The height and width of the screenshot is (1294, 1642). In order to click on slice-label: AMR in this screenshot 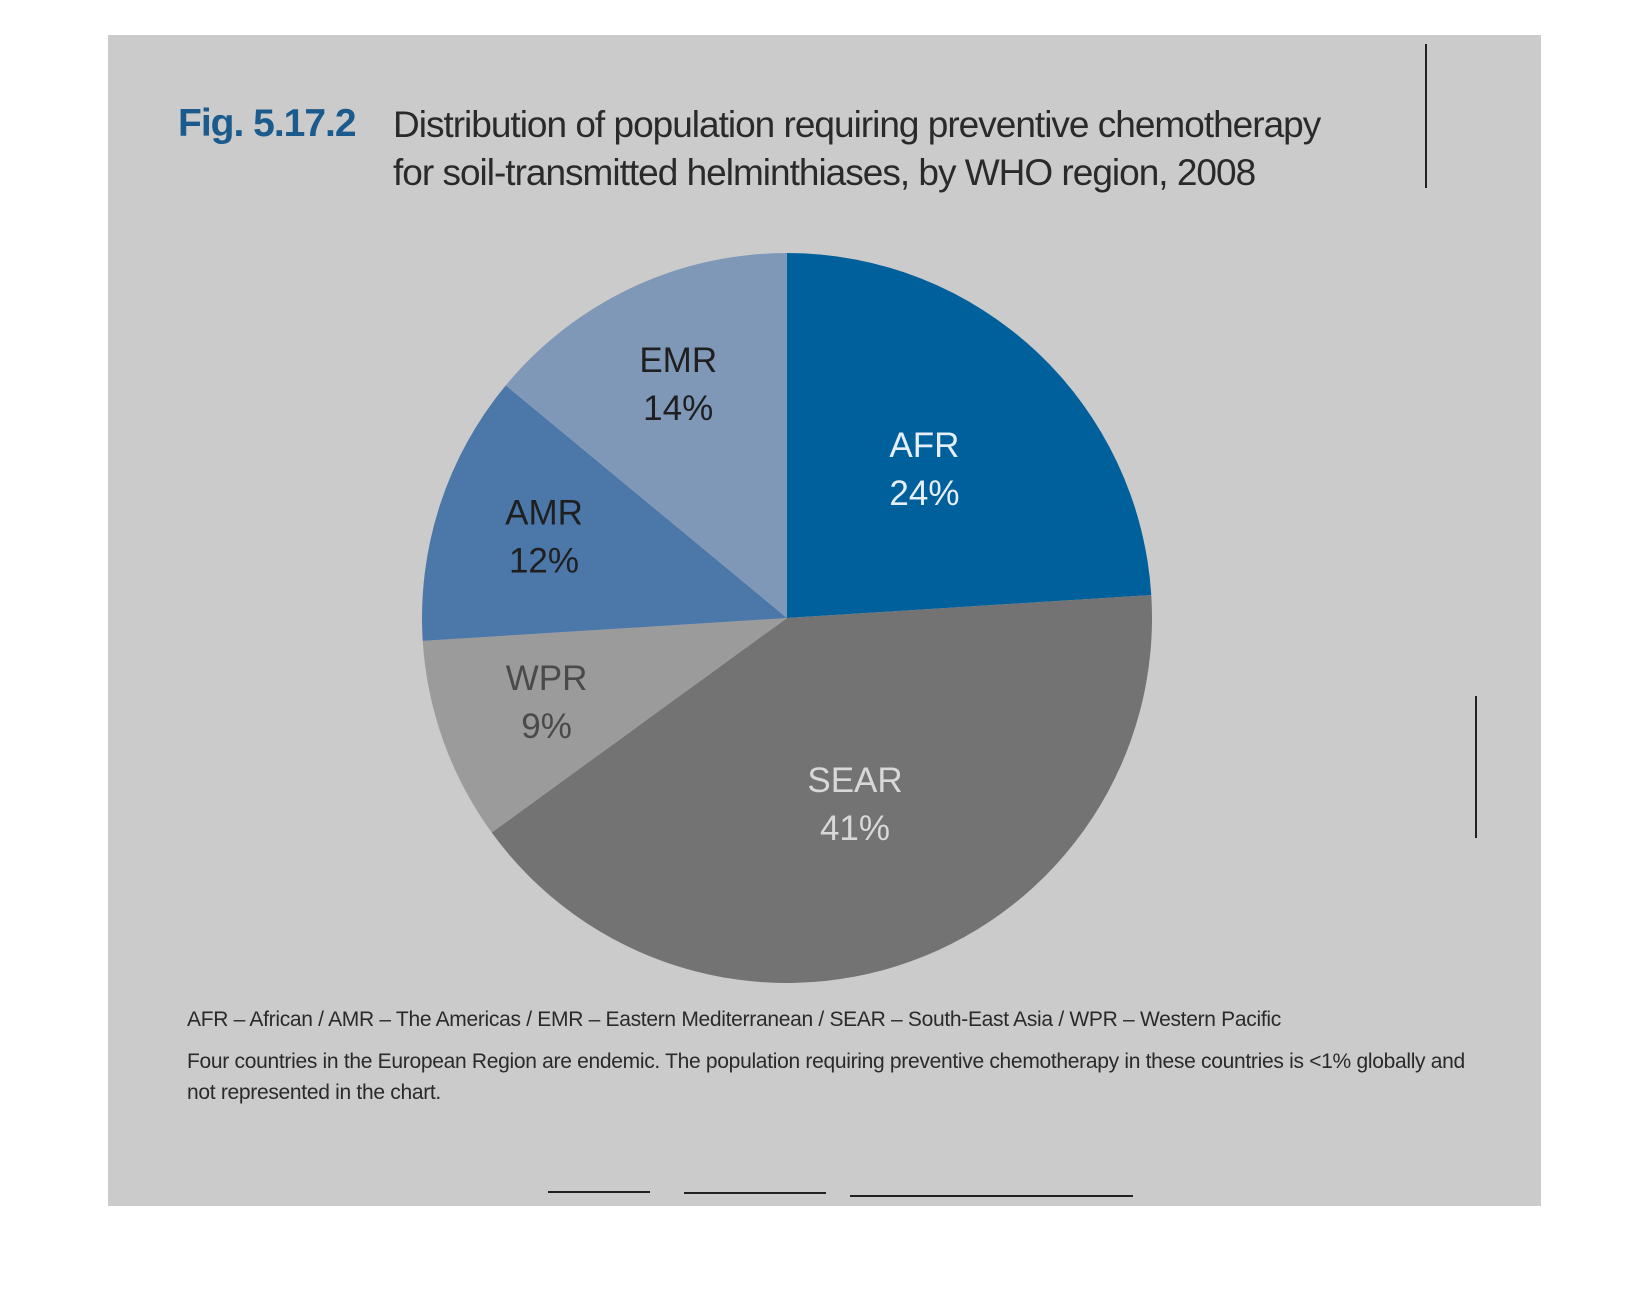, I will do `click(544, 512)`.